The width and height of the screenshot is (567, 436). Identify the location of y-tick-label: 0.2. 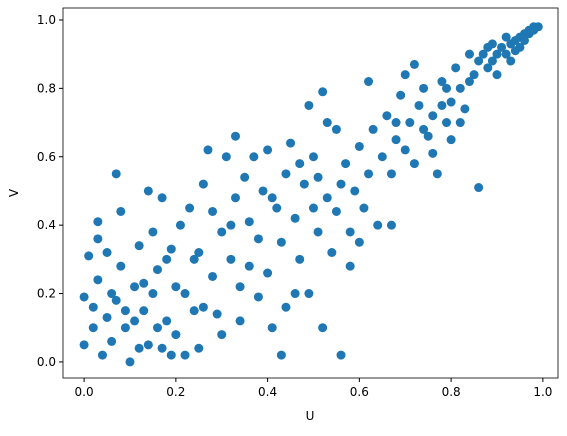
(46, 294).